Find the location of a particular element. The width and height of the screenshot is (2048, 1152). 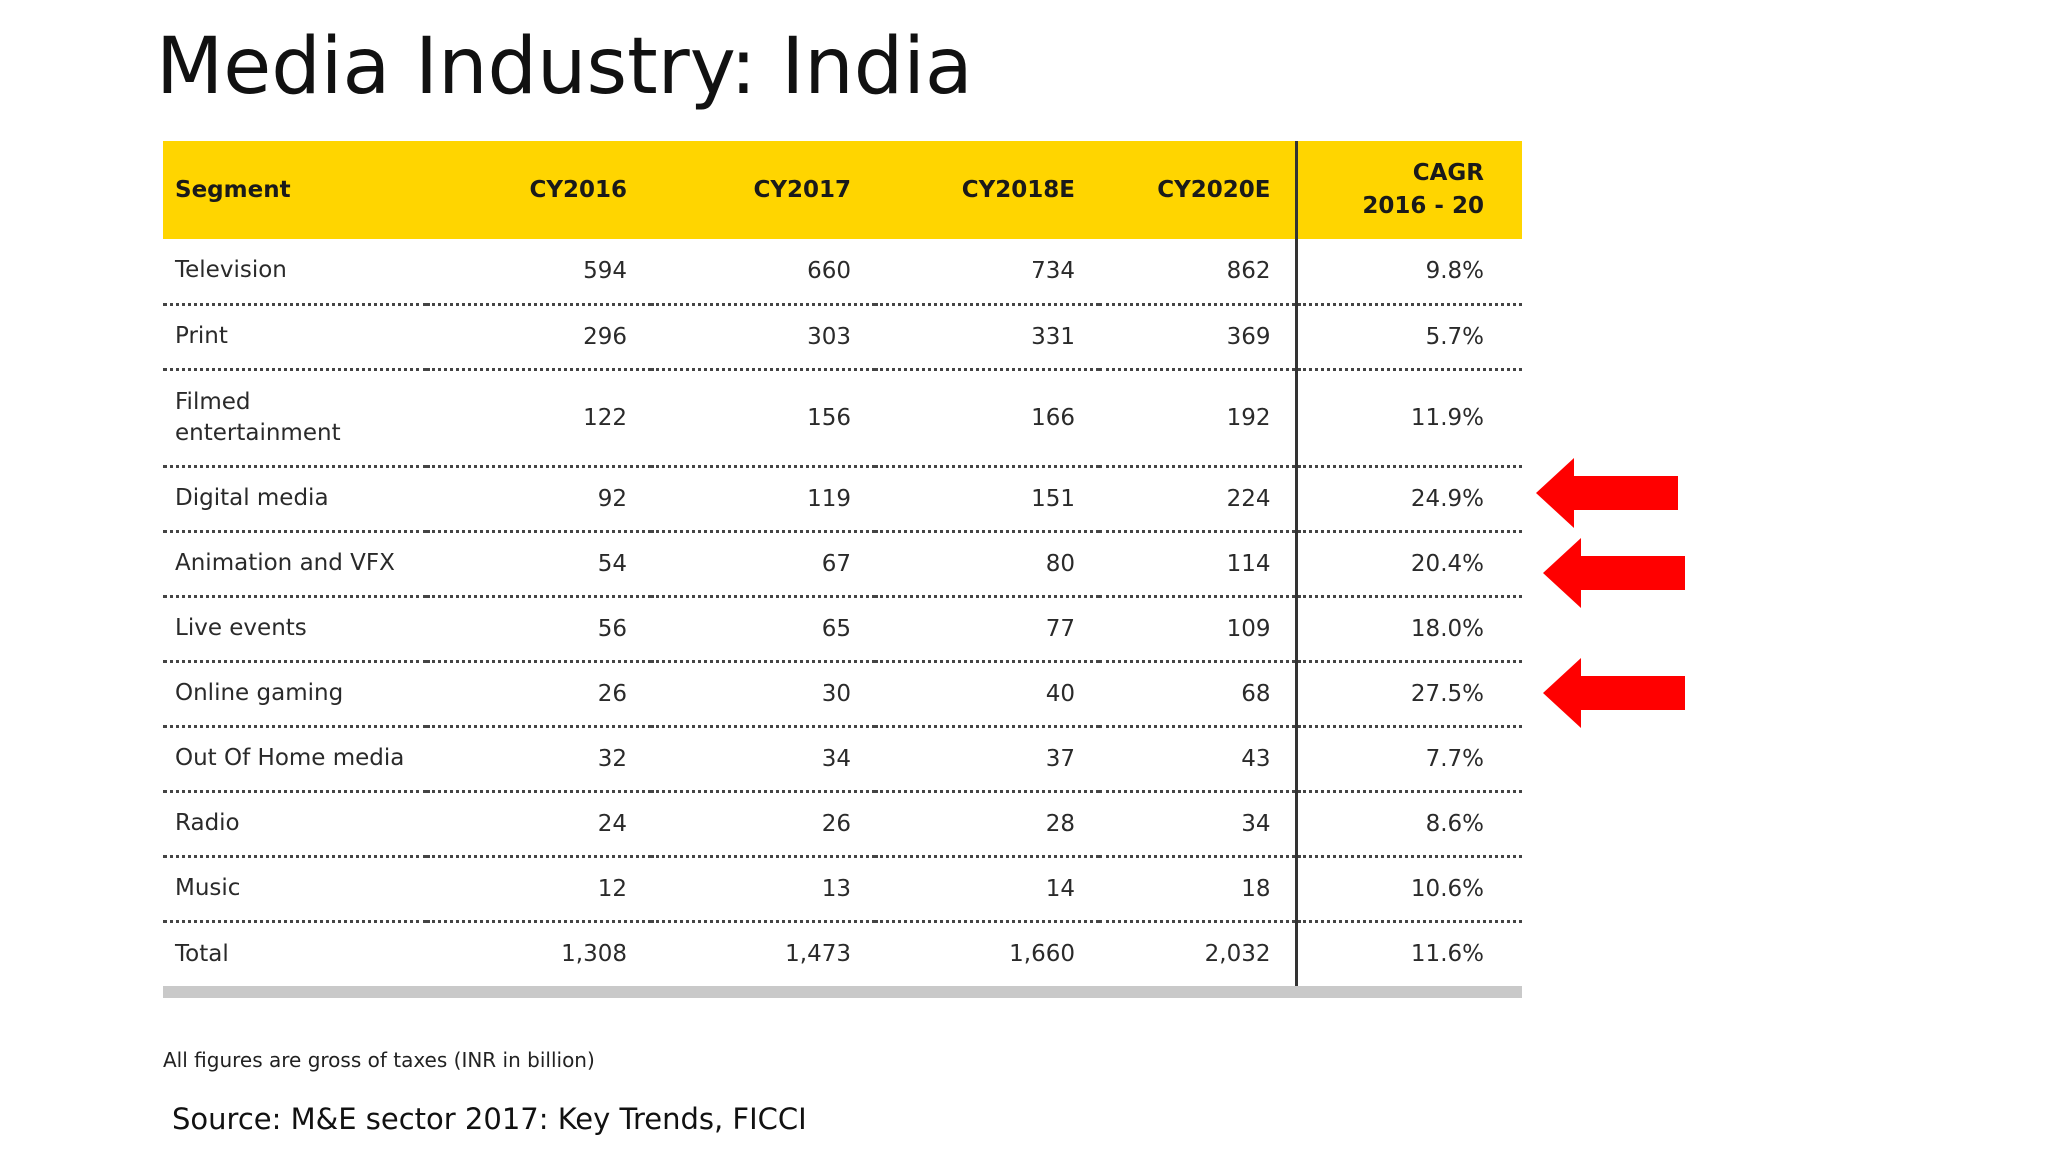

table-row: Online gaming 26 30 40 68 27.5% is located at coordinates (842, 694).